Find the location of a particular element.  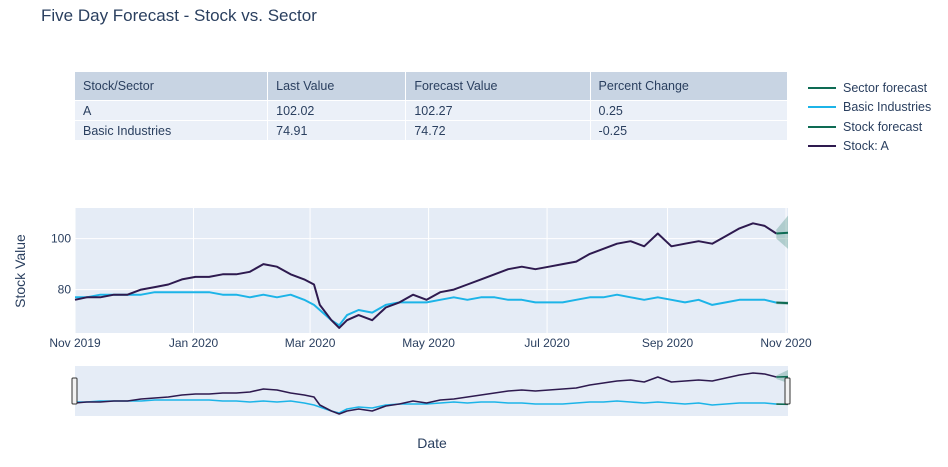

legend-item-basic-industries: Basic Industries is located at coordinates (869, 108).